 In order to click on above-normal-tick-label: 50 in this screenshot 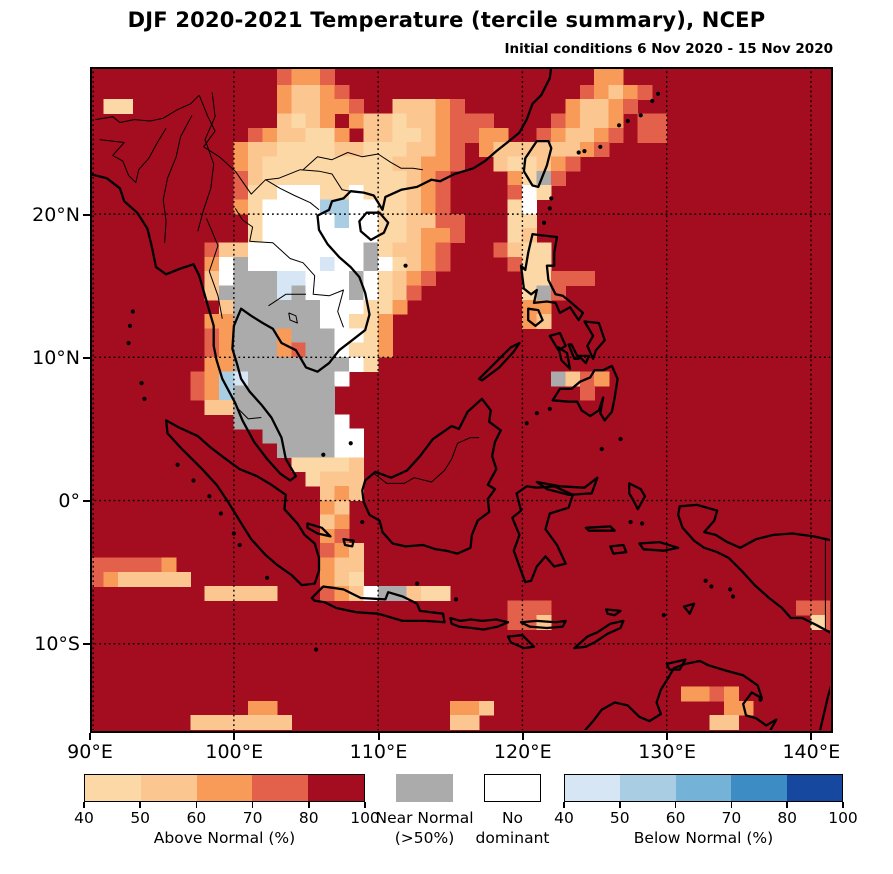, I will do `click(140, 818)`.